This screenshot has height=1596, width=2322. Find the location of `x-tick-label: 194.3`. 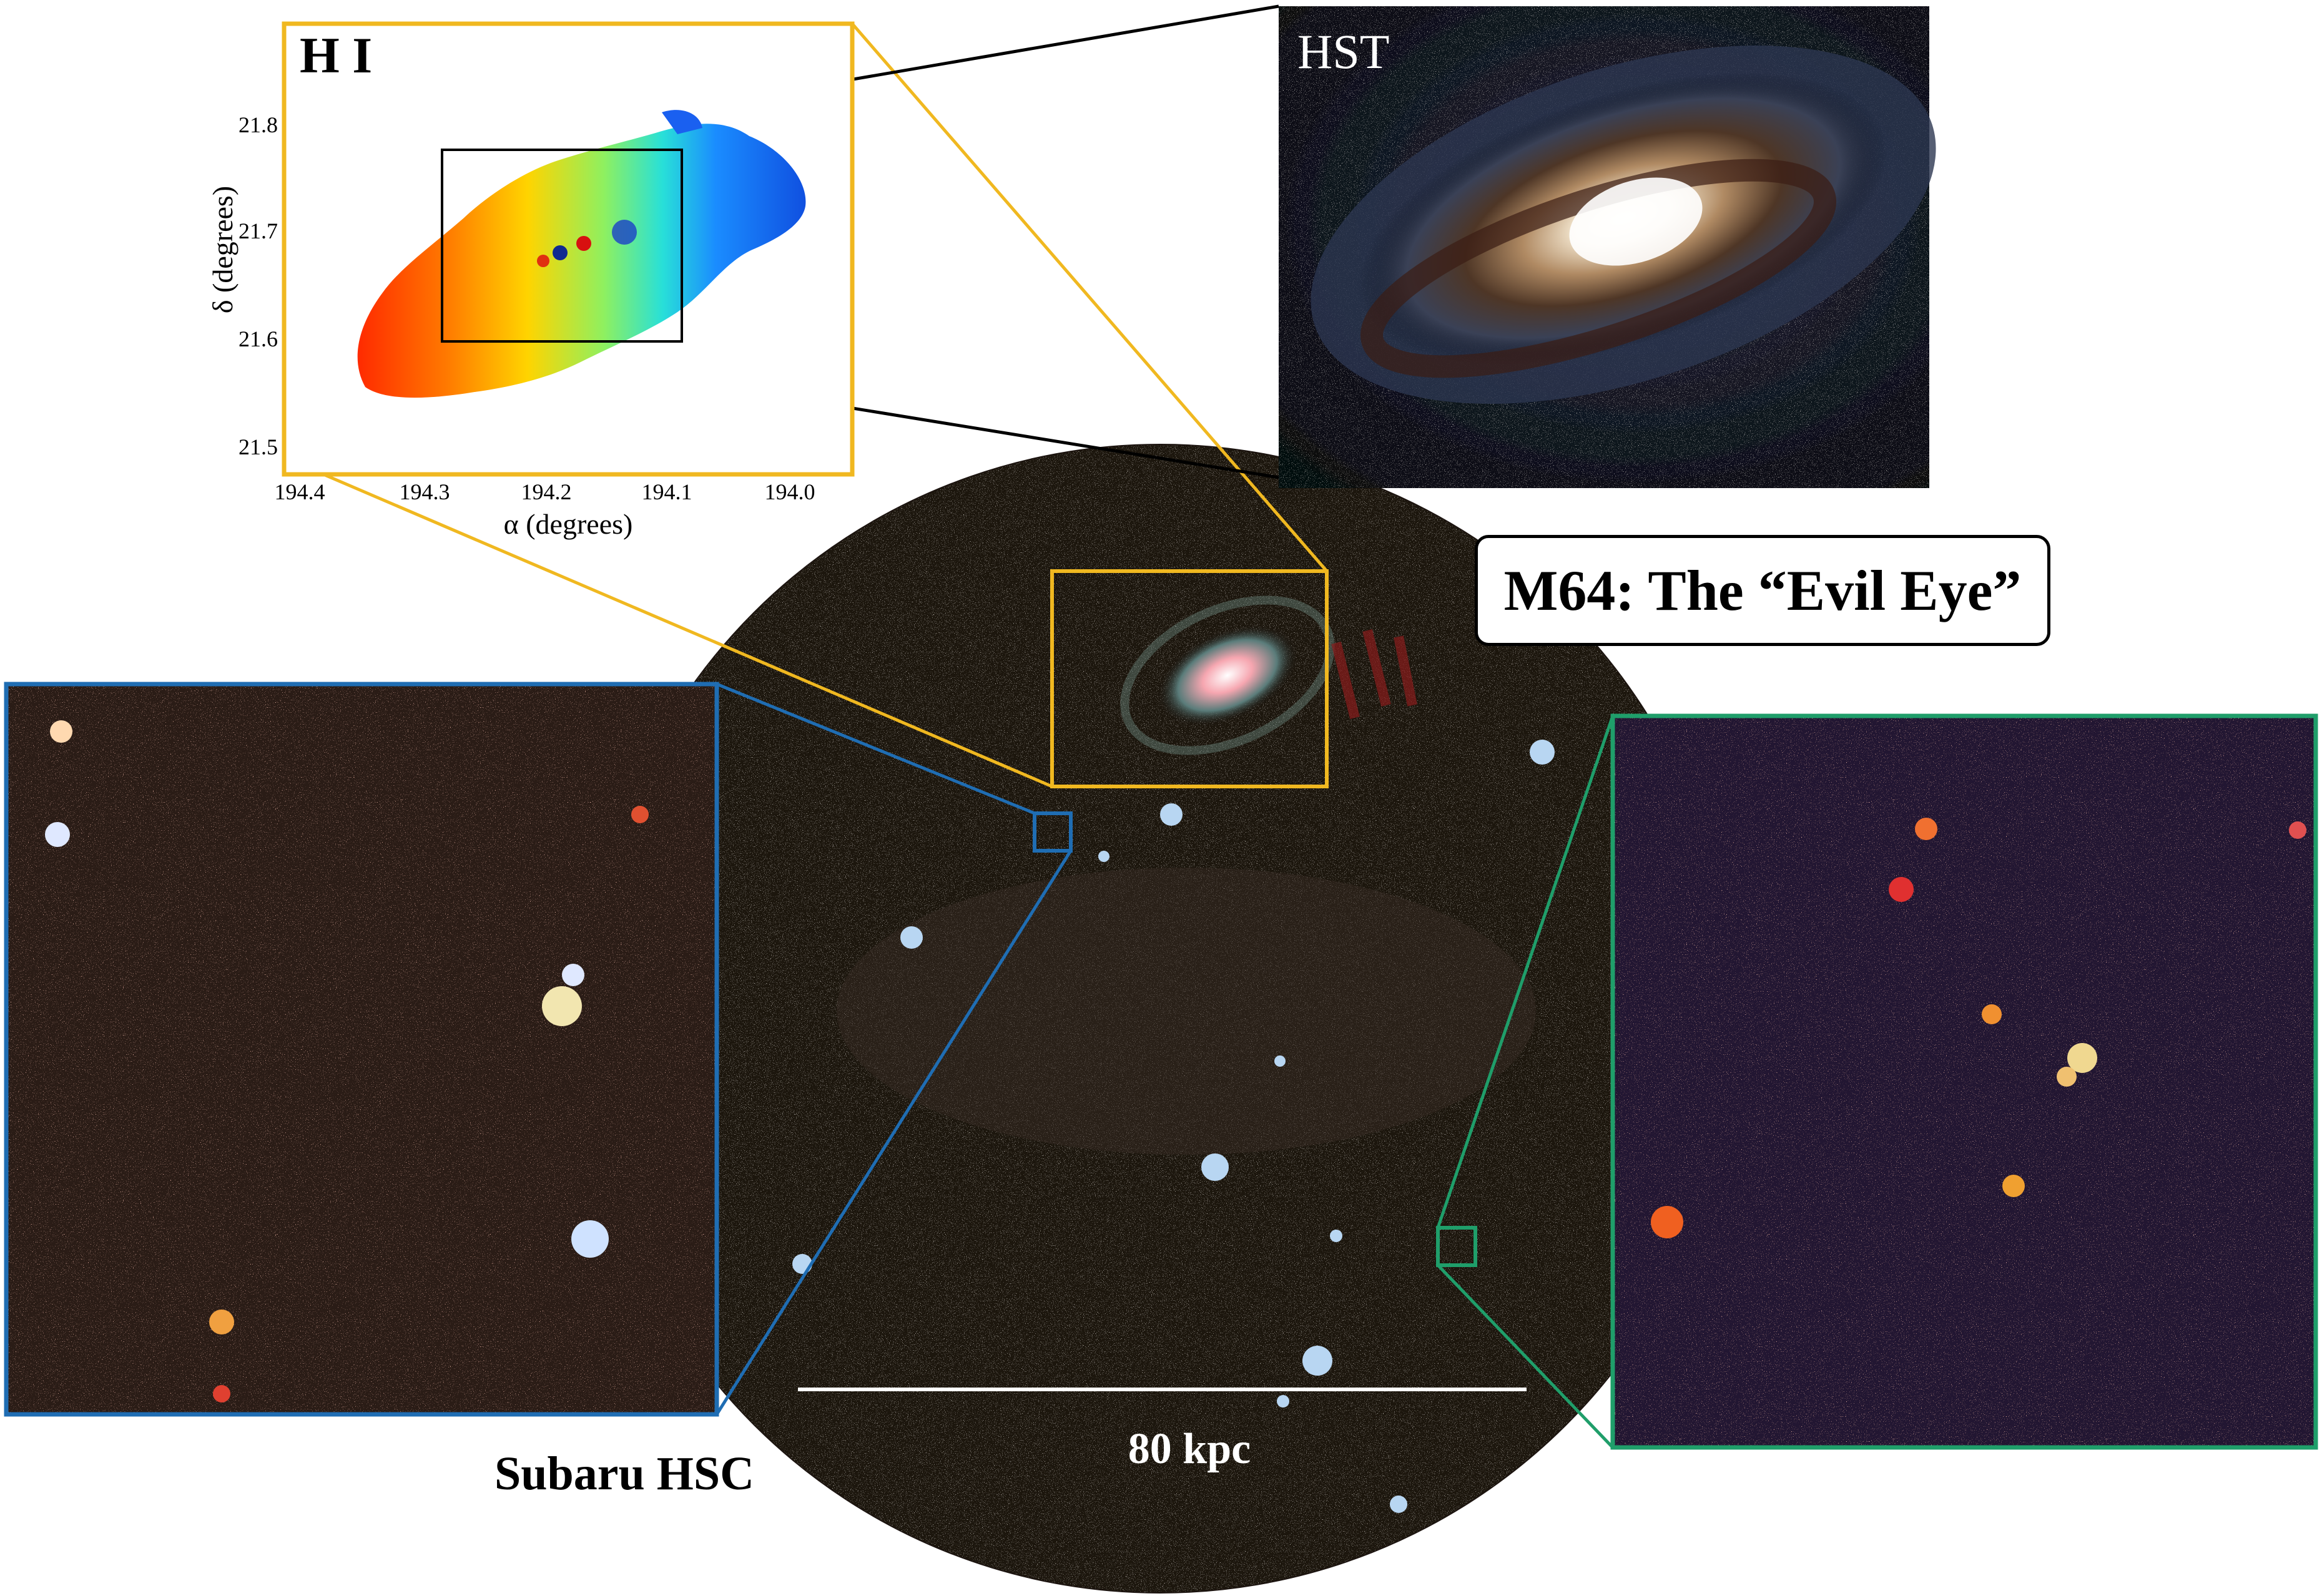

x-tick-label: 194.3 is located at coordinates (425, 491).